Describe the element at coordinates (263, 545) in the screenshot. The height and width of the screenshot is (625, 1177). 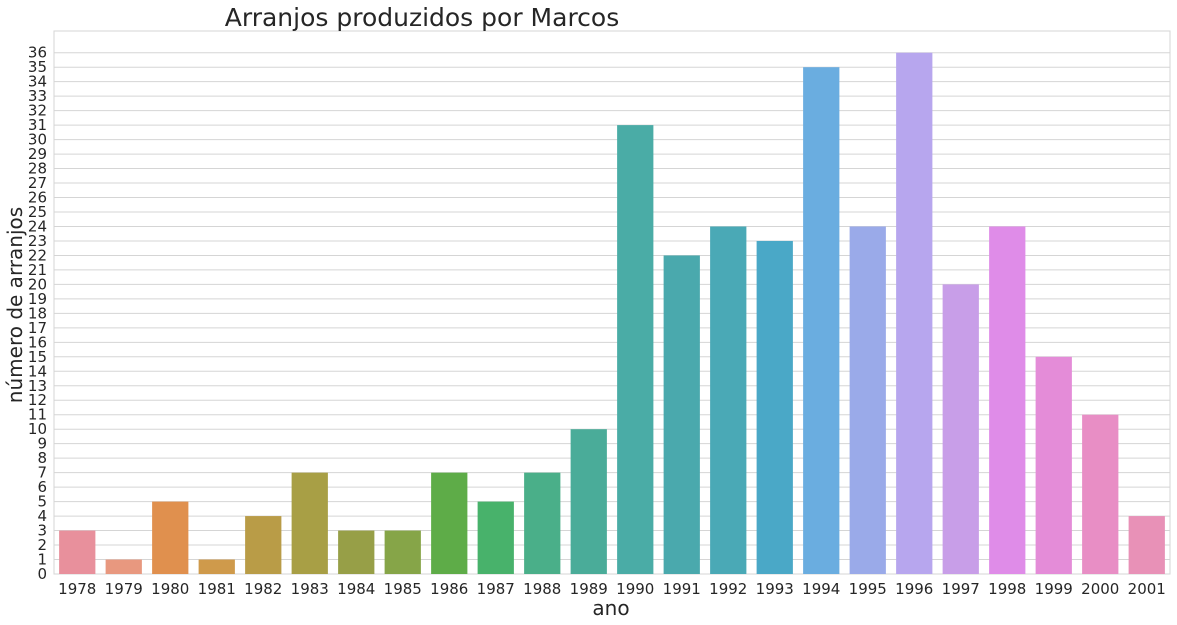
I see `bar-1982` at that location.